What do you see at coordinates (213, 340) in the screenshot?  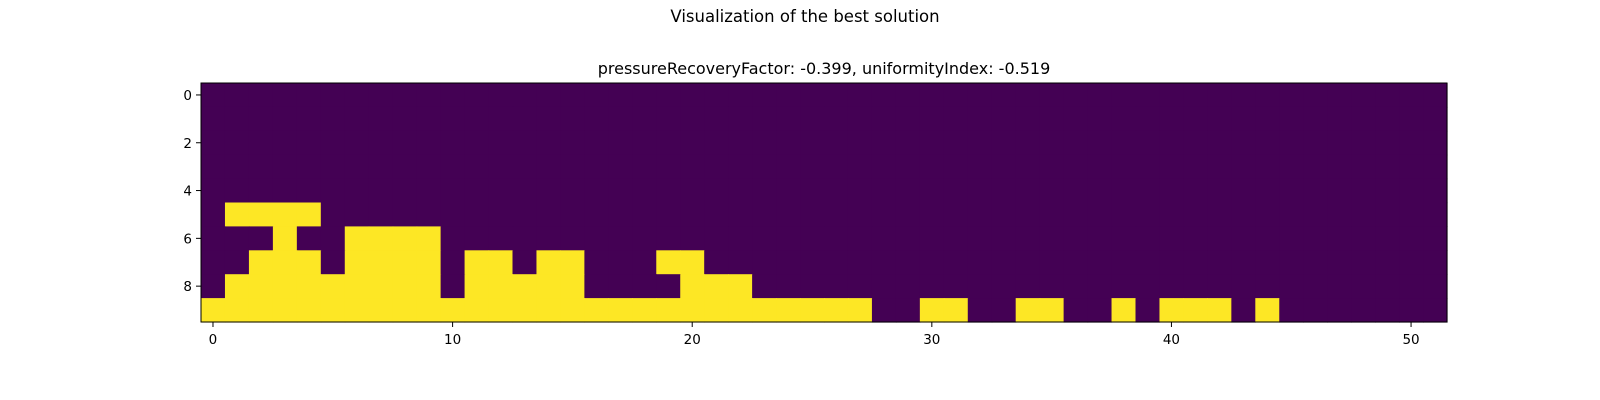 I see `x-tick-label: 0` at bounding box center [213, 340].